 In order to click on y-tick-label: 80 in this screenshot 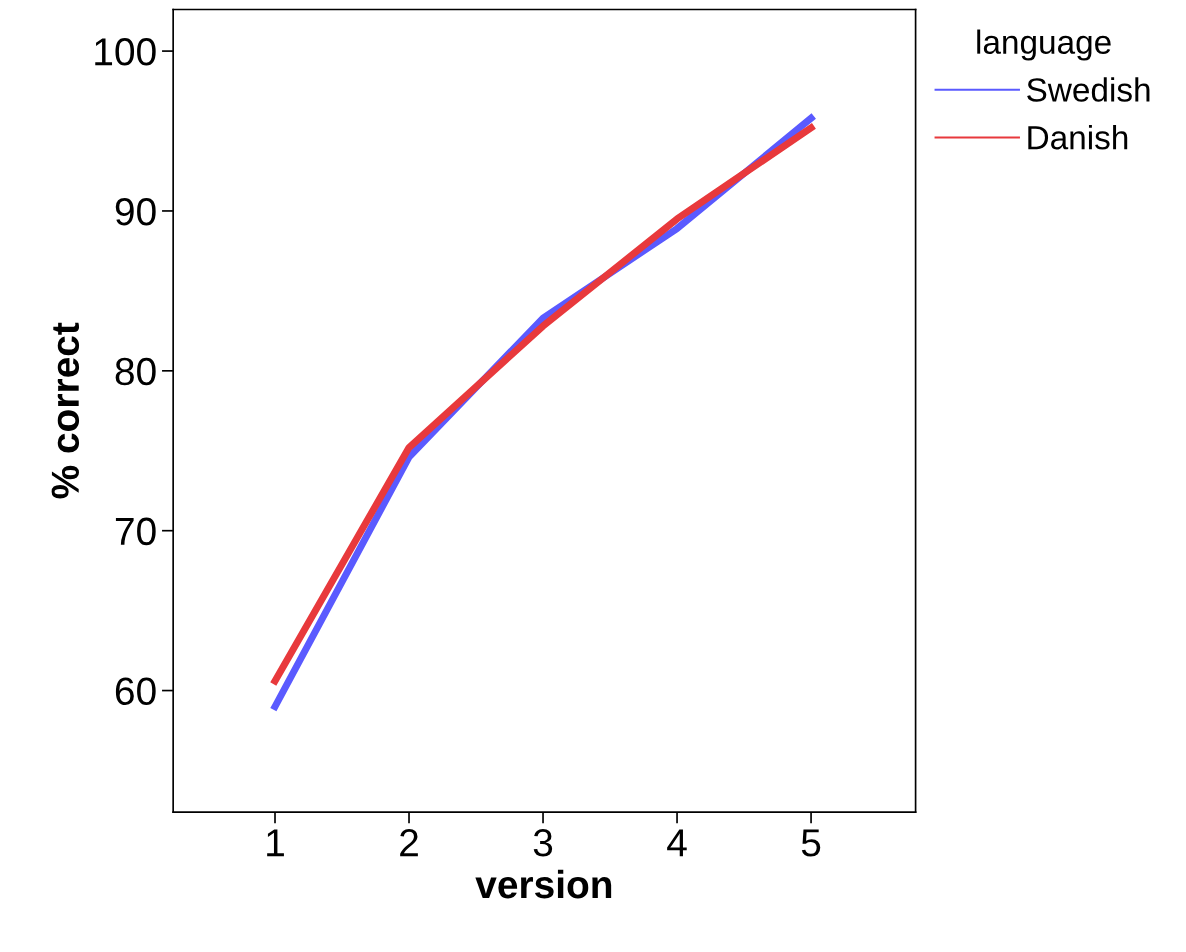, I will do `click(135, 371)`.